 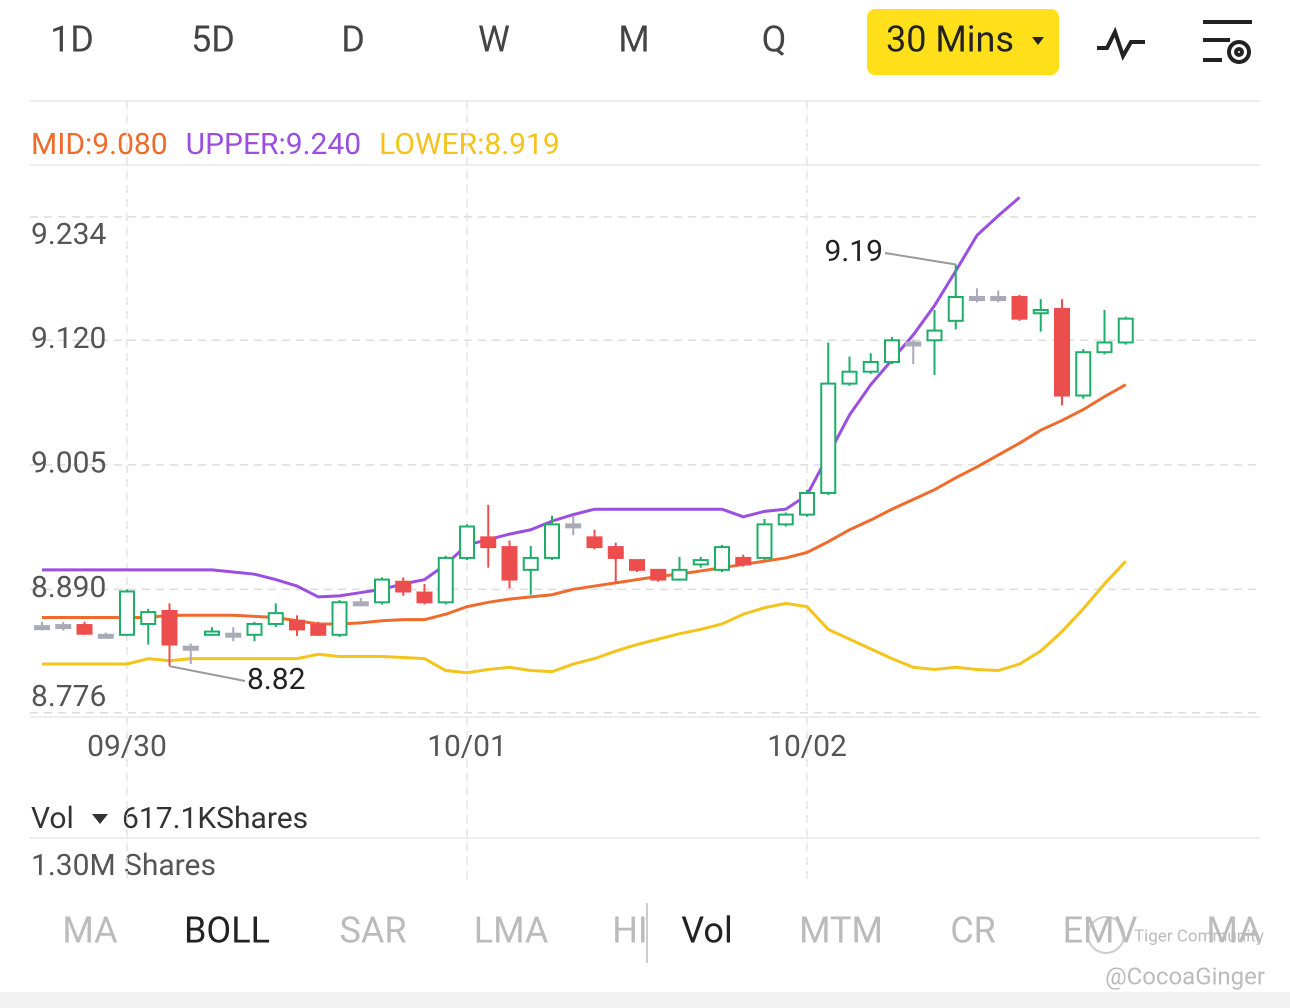 What do you see at coordinates (52, 818) in the screenshot?
I see `volume-label: Vol` at bounding box center [52, 818].